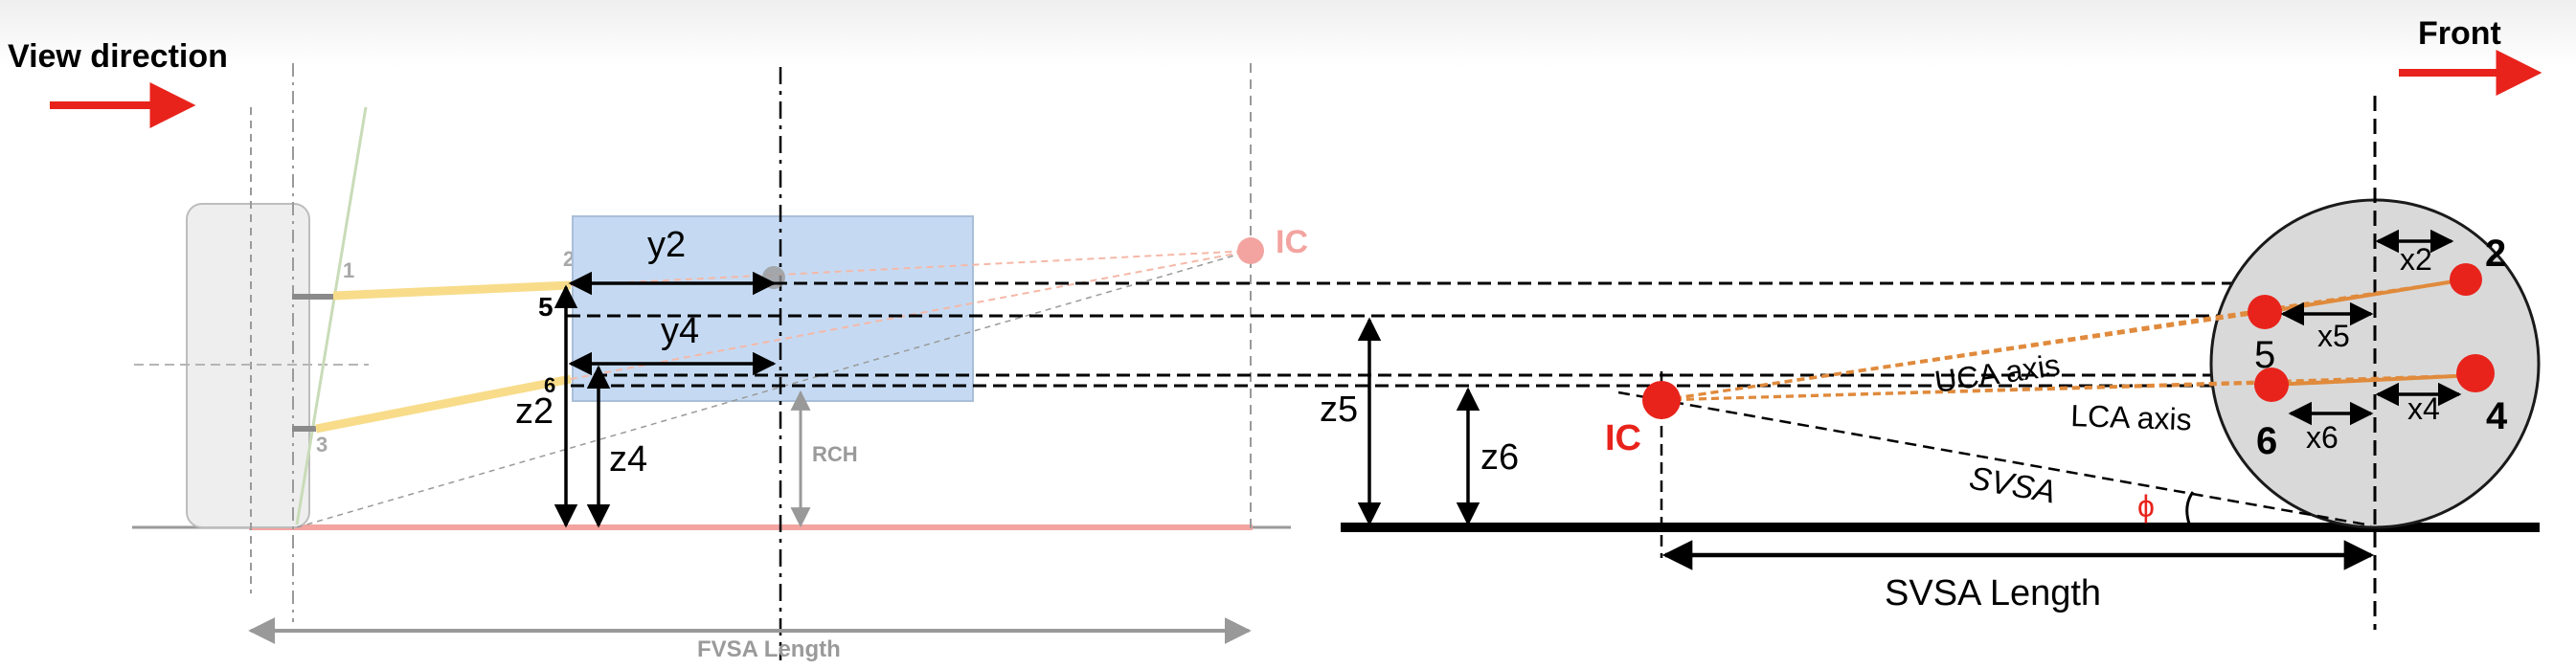 The width and height of the screenshot is (2576, 669). Describe the element at coordinates (1519, 334) in the screenshot. I see `projection-lines` at that location.